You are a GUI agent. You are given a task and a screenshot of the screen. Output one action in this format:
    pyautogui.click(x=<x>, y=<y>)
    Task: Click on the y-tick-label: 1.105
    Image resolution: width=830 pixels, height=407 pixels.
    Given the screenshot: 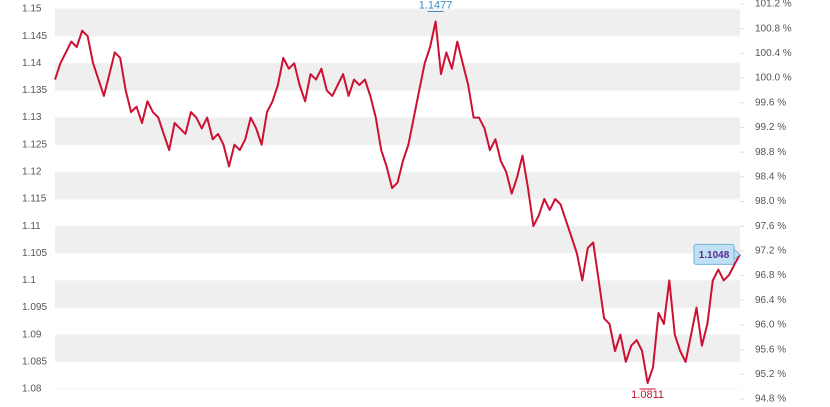 What is the action you would take?
    pyautogui.click(x=34, y=253)
    